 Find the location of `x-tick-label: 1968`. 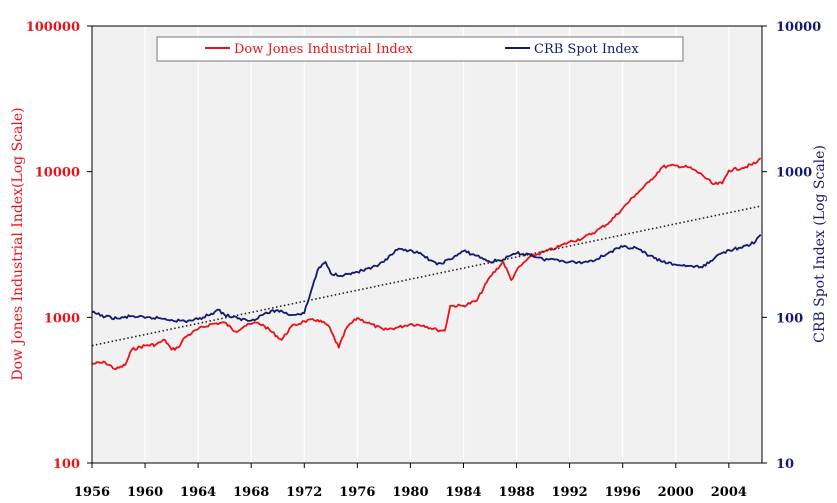

x-tick-label: 1968 is located at coordinates (251, 492).